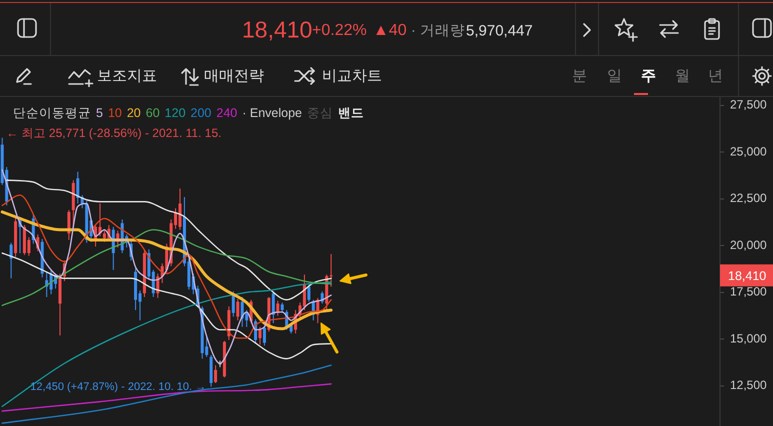 The width and height of the screenshot is (773, 426). What do you see at coordinates (99, 113) in the screenshot?
I see `text: 5` at bounding box center [99, 113].